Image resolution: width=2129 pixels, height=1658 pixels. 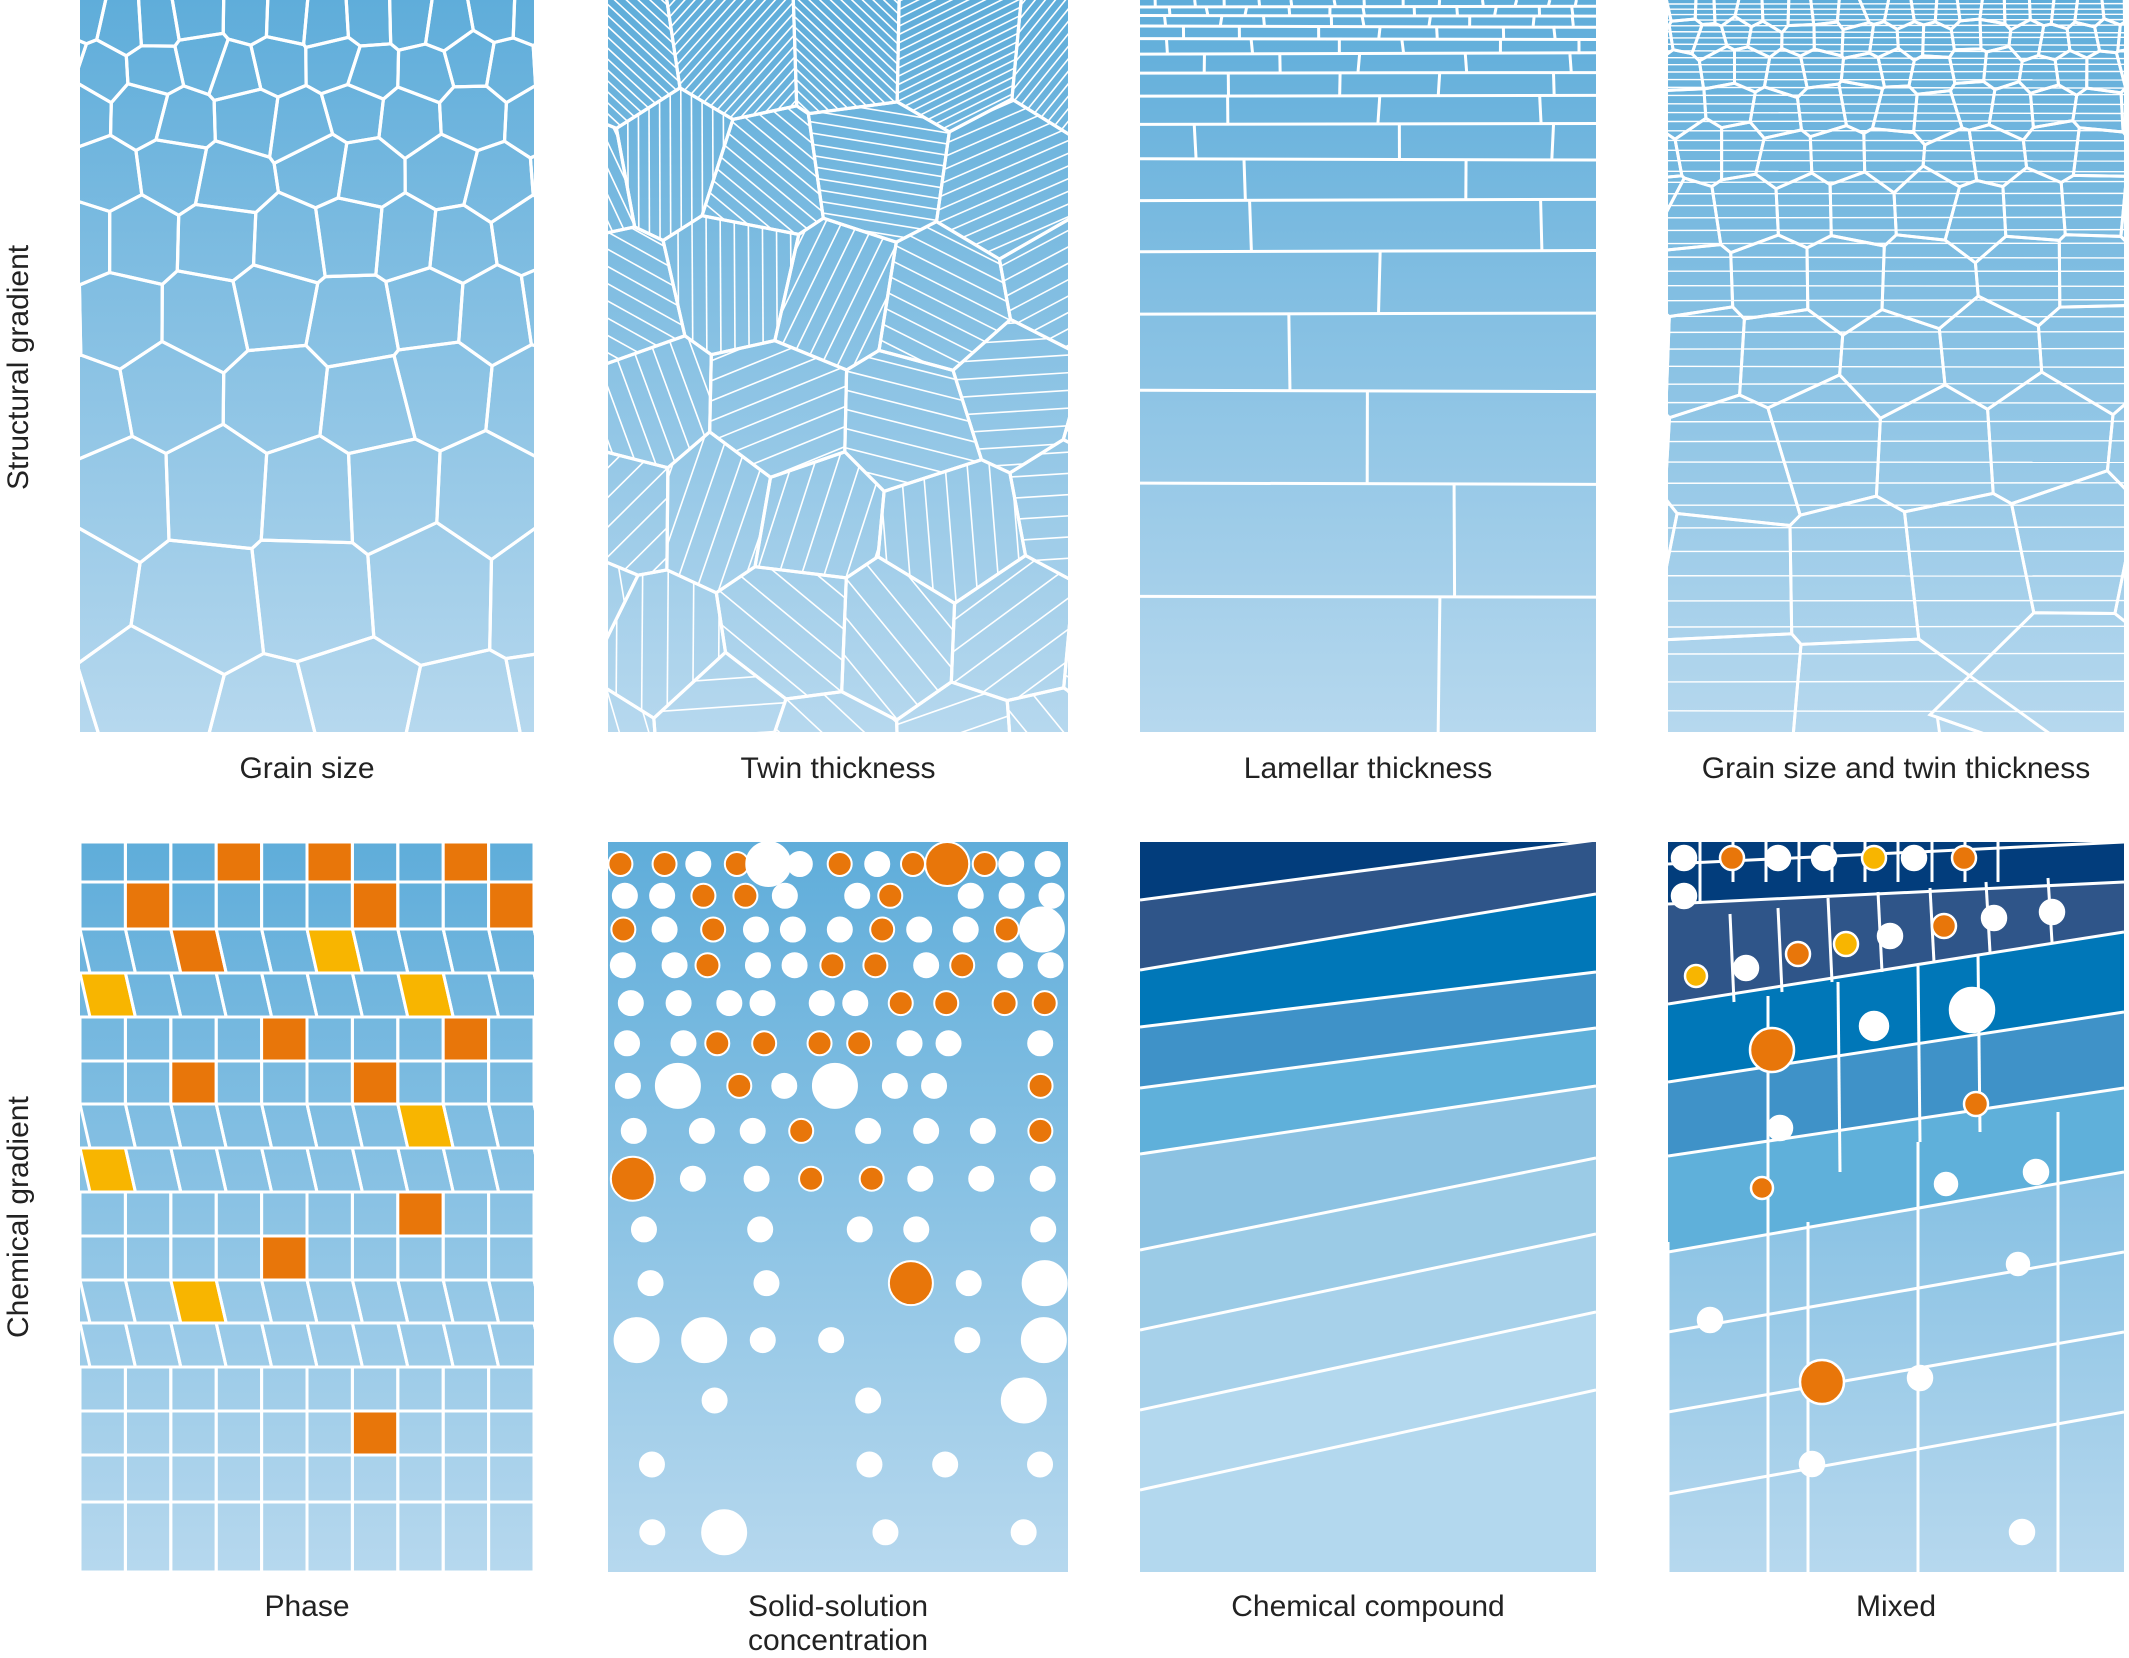 I want to click on panel-grain-and-twin, so click(x=1896, y=366).